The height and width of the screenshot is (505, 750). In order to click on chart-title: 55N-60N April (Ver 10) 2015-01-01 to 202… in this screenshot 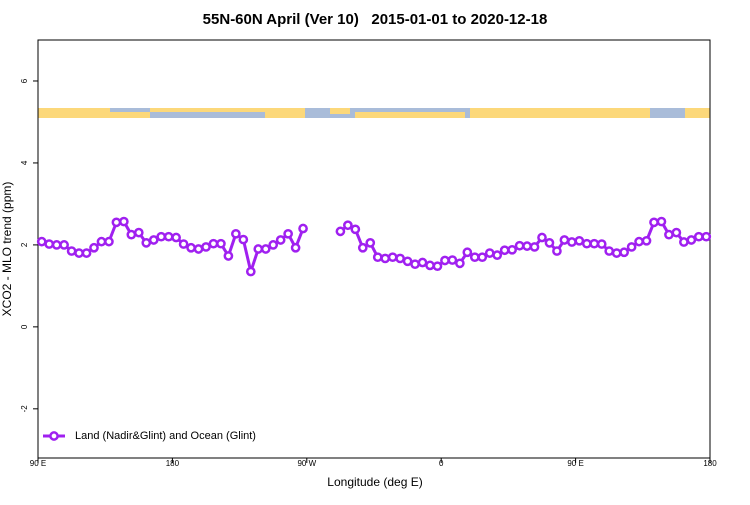, I will do `click(375, 19)`.